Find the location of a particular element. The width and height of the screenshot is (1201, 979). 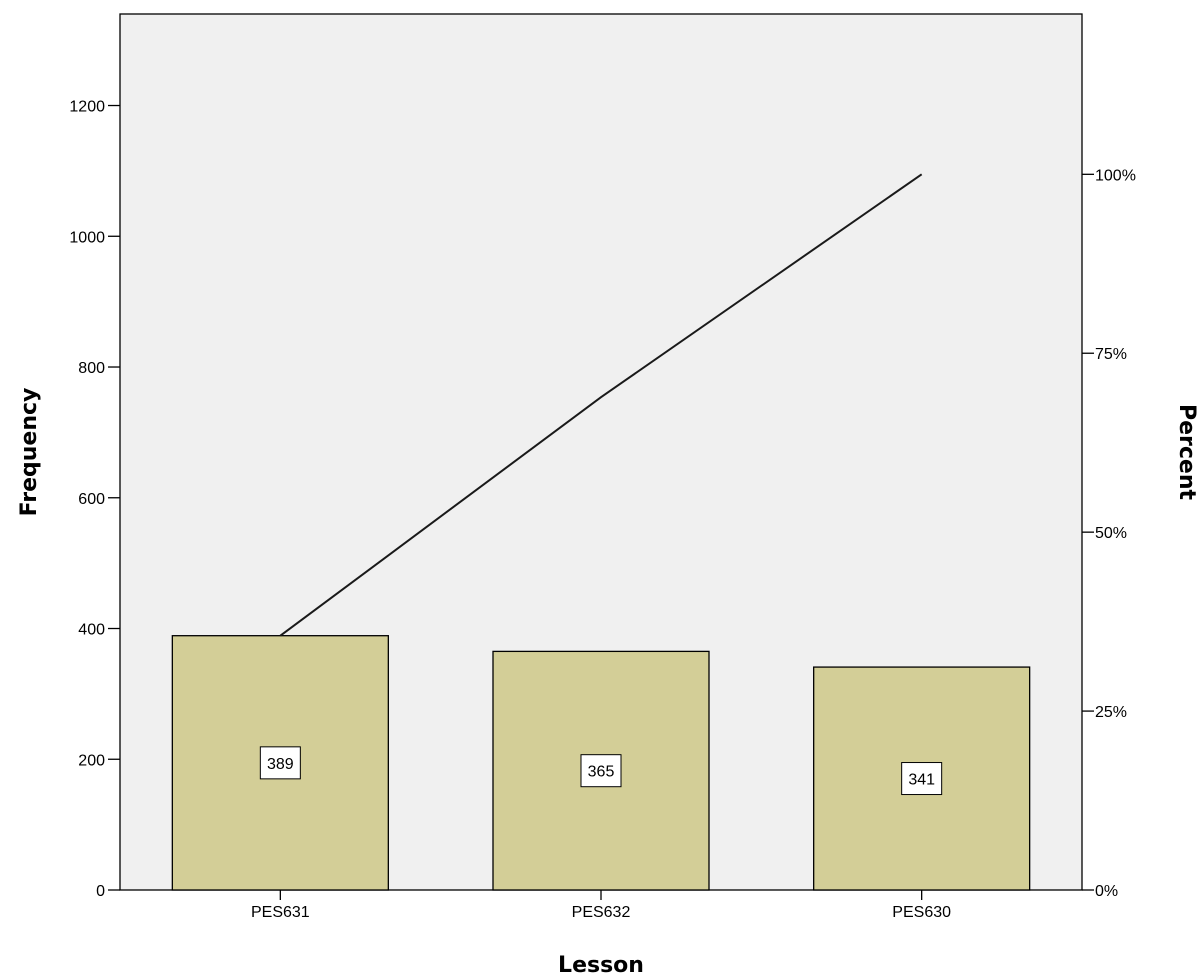

y2-tick-label: 25% is located at coordinates (1111, 712).